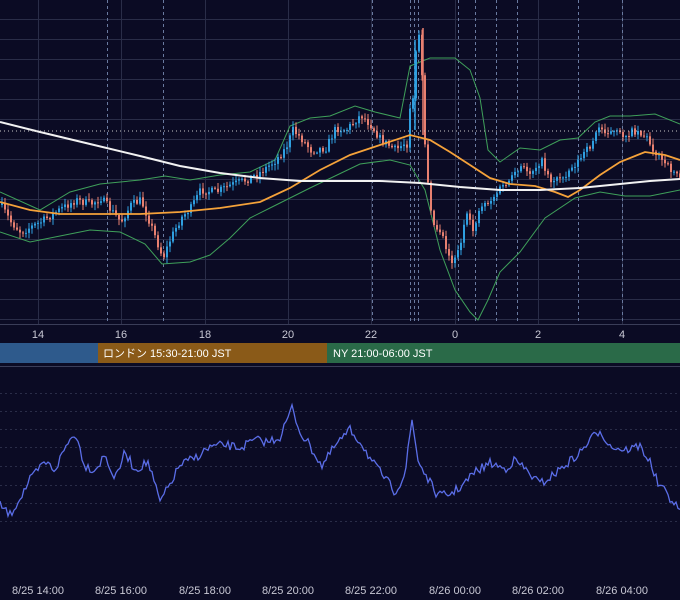 The height and width of the screenshot is (600, 680). What do you see at coordinates (538, 335) in the screenshot?
I see `price-tick-label: 2` at bounding box center [538, 335].